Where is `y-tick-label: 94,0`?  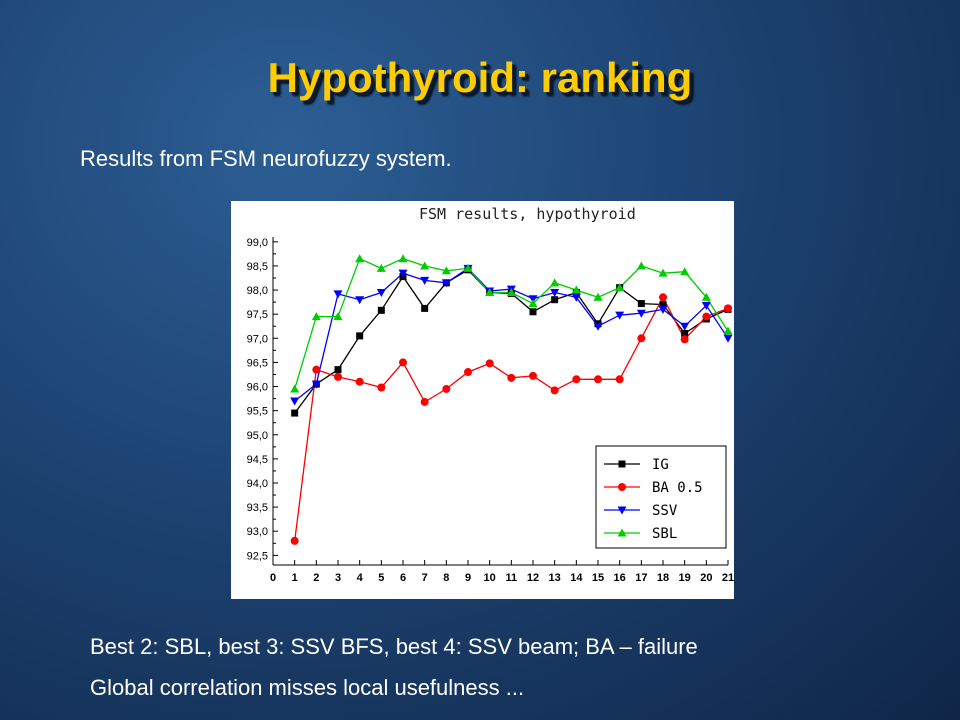
y-tick-label: 94,0 is located at coordinates (257, 484).